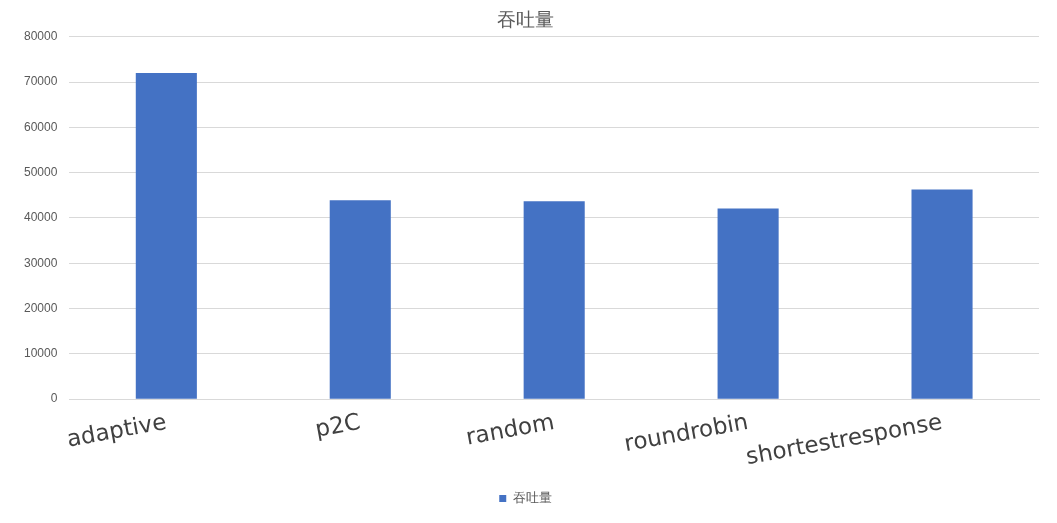  I want to click on y-tick-label: 20000, so click(40, 307).